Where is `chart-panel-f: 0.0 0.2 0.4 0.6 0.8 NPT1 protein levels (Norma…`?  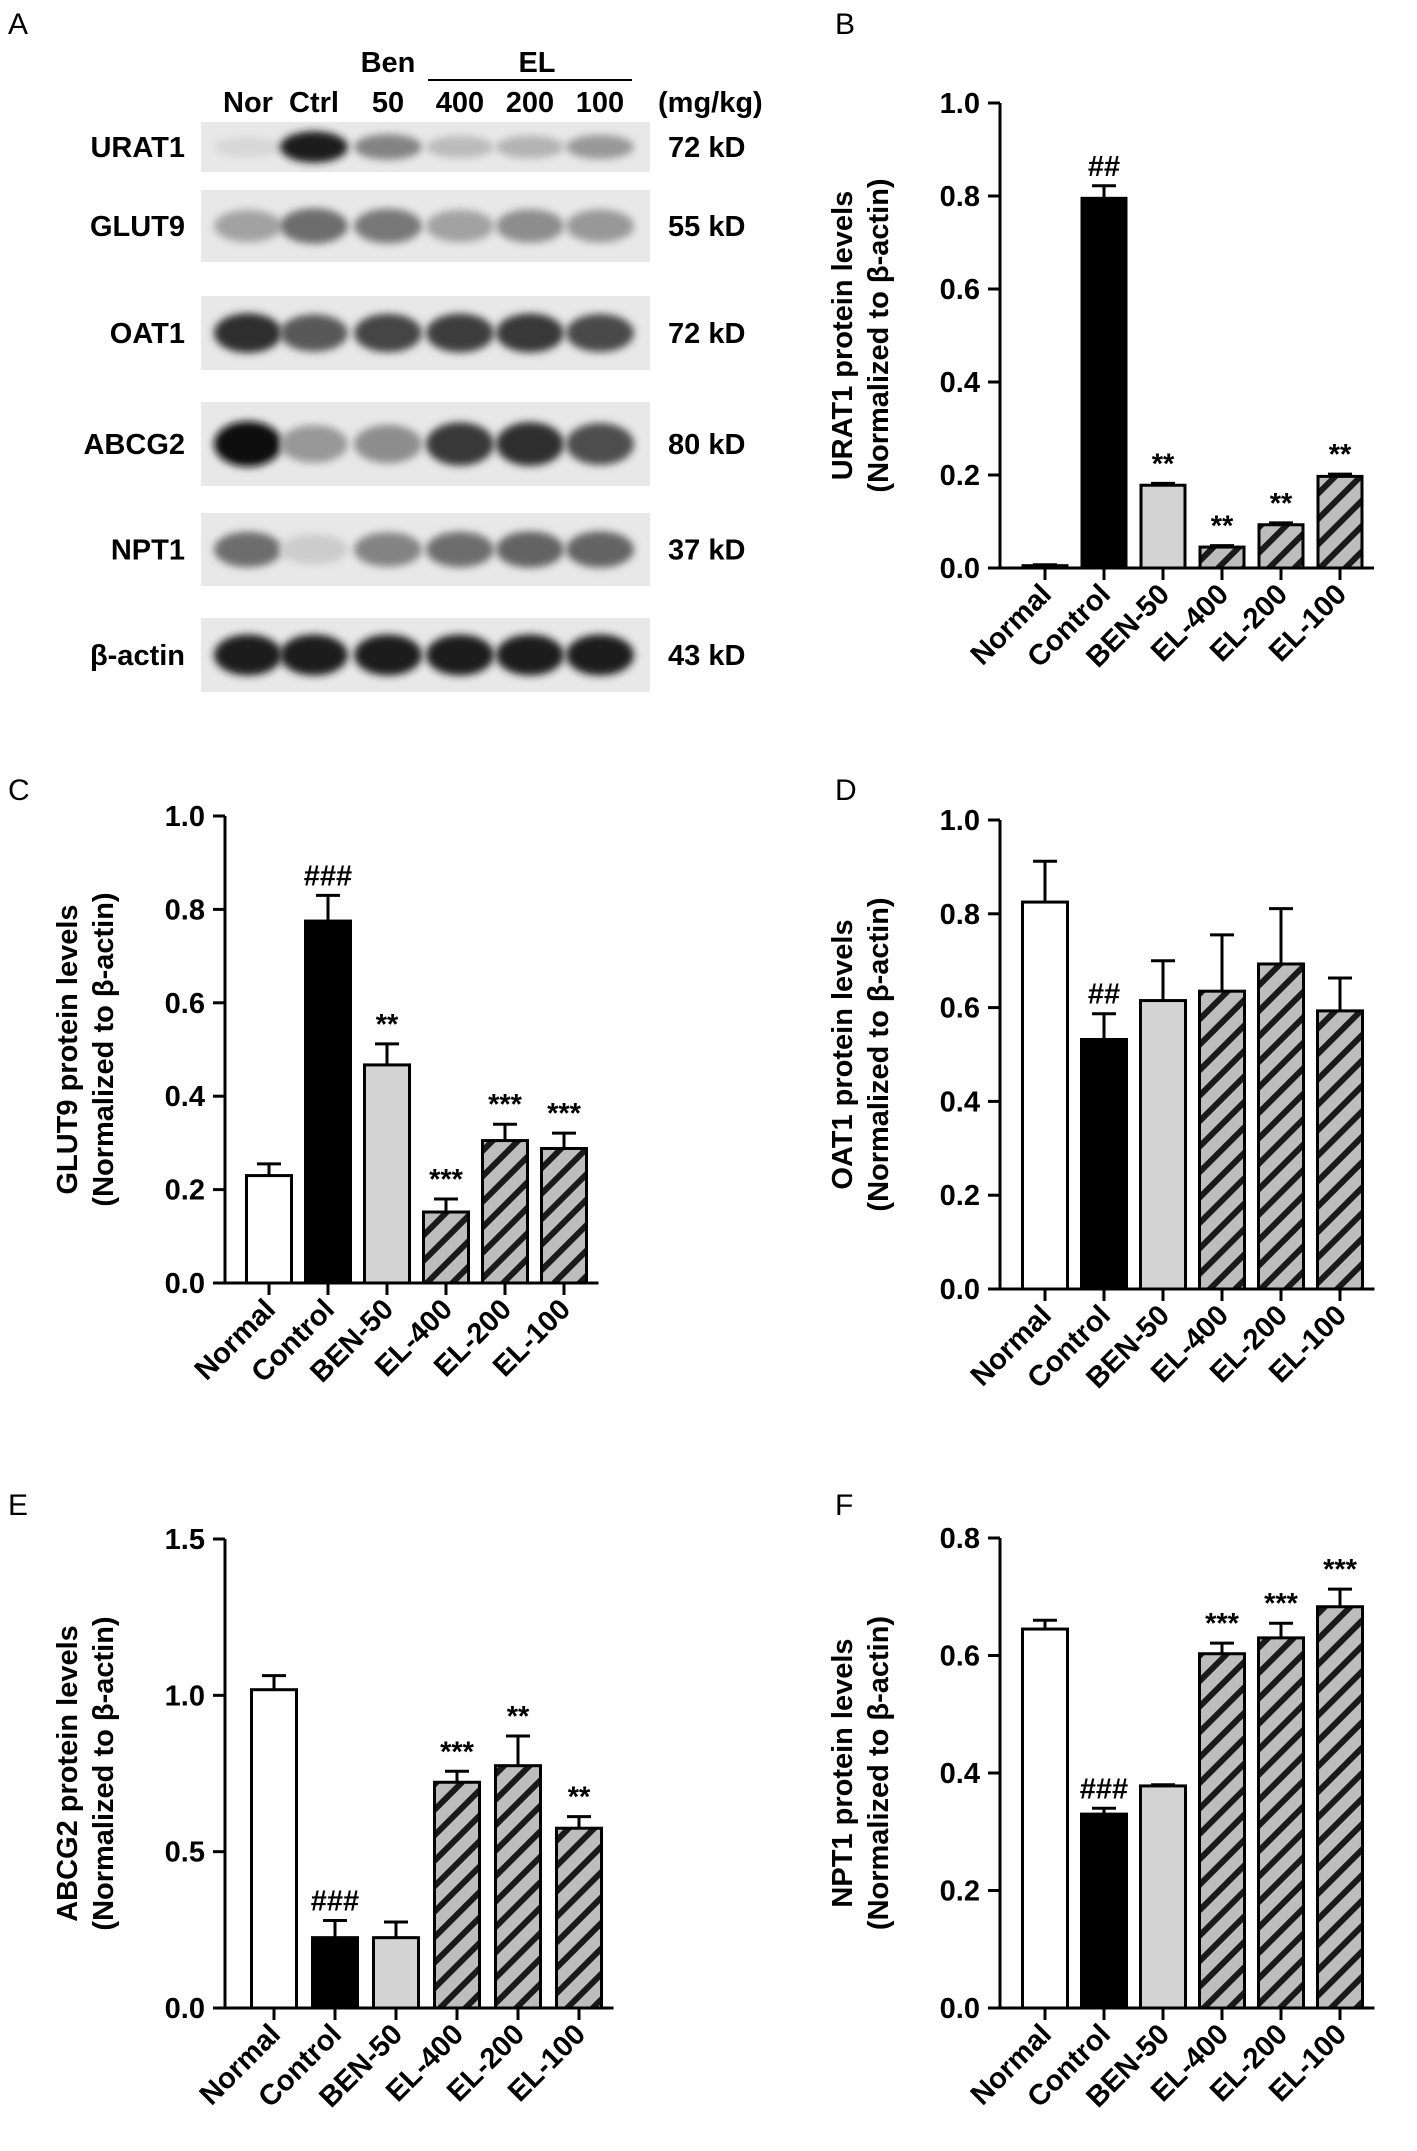
chart-panel-f: 0.0 0.2 0.4 0.6 0.8 NPT1 protein levels (Norma… is located at coordinates (1101, 1818).